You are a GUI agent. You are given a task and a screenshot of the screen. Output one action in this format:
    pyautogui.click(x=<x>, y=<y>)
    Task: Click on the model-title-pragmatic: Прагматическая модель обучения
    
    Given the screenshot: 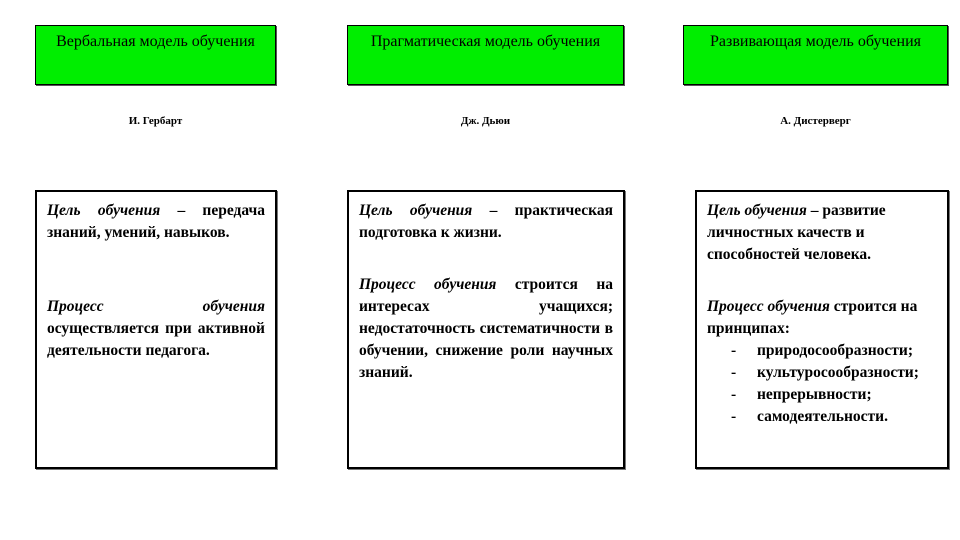 What is the action you would take?
    pyautogui.click(x=485, y=55)
    